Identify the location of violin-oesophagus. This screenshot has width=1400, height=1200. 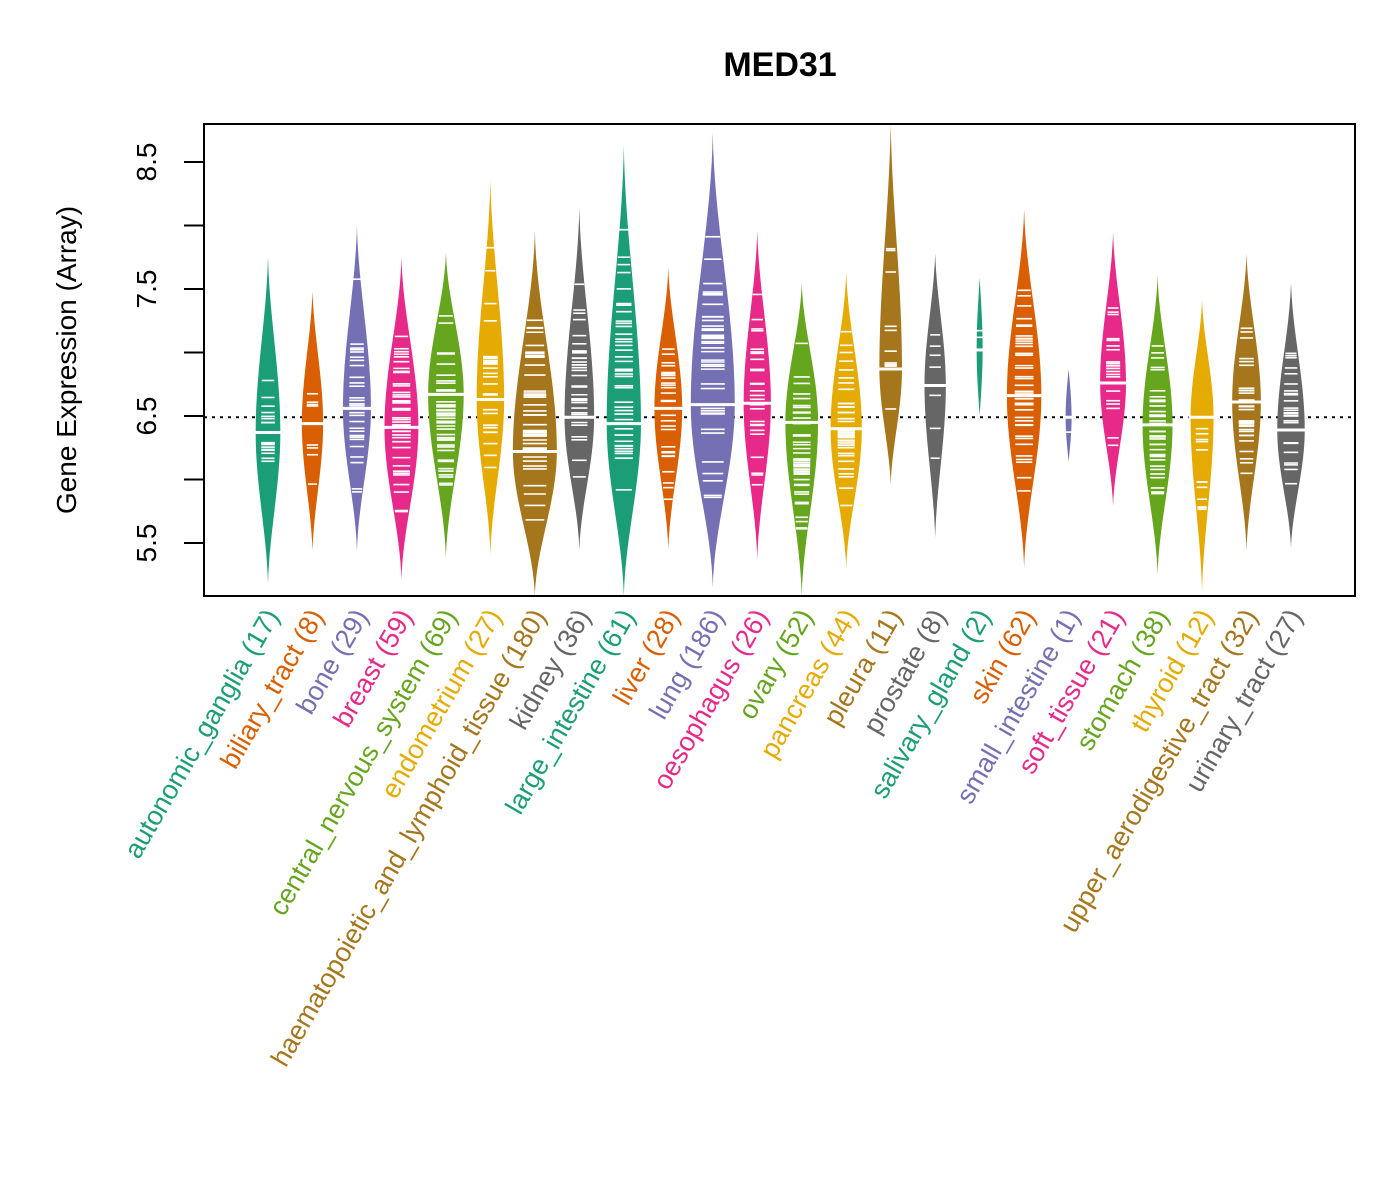
(757, 395).